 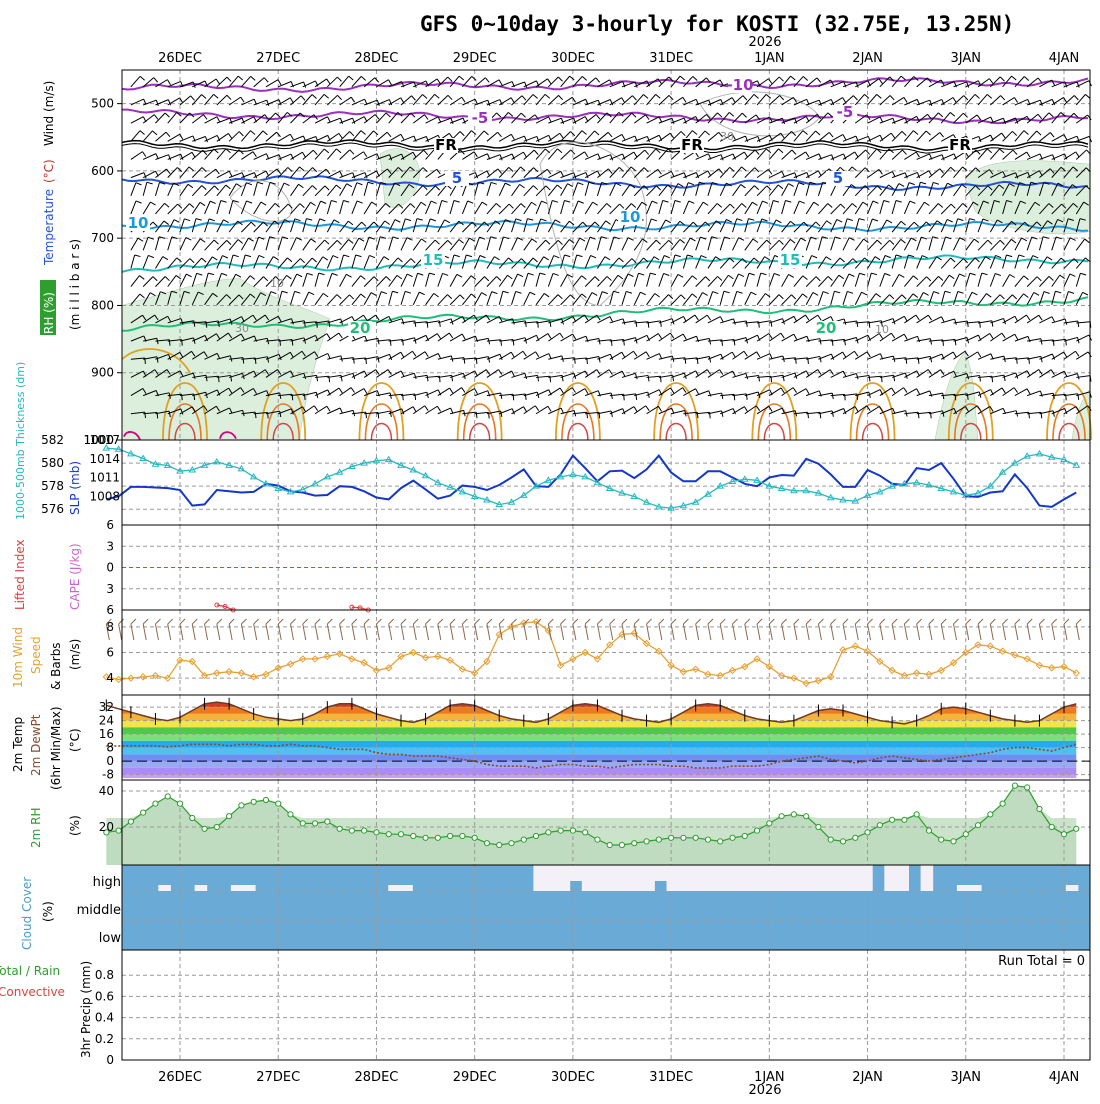 I want to click on precip-convective-axis-title: Convective, so click(x=32, y=992).